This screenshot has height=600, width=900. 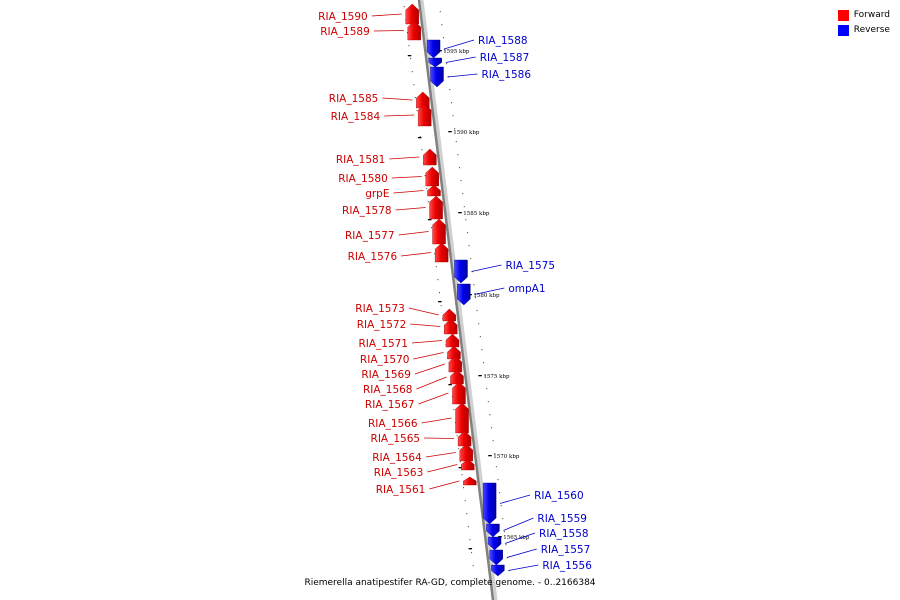 I want to click on reverse-gene: RIA_1588, so click(x=477, y=47).